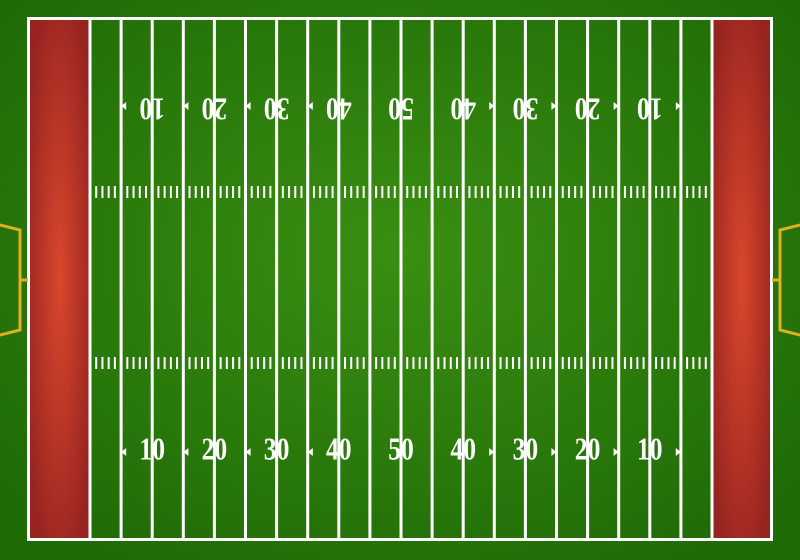  Describe the element at coordinates (741, 279) in the screenshot. I see `end-zone-right` at that location.